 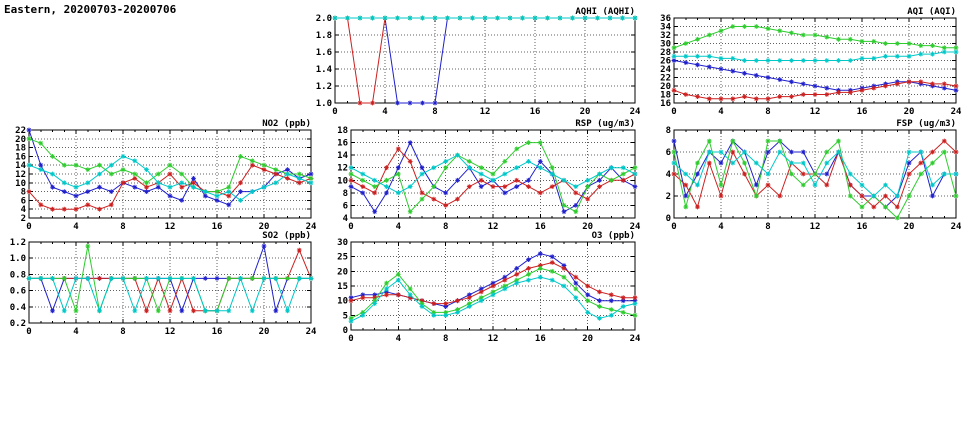 I want to click on svg-text: 1.8, so click(x=324, y=36).